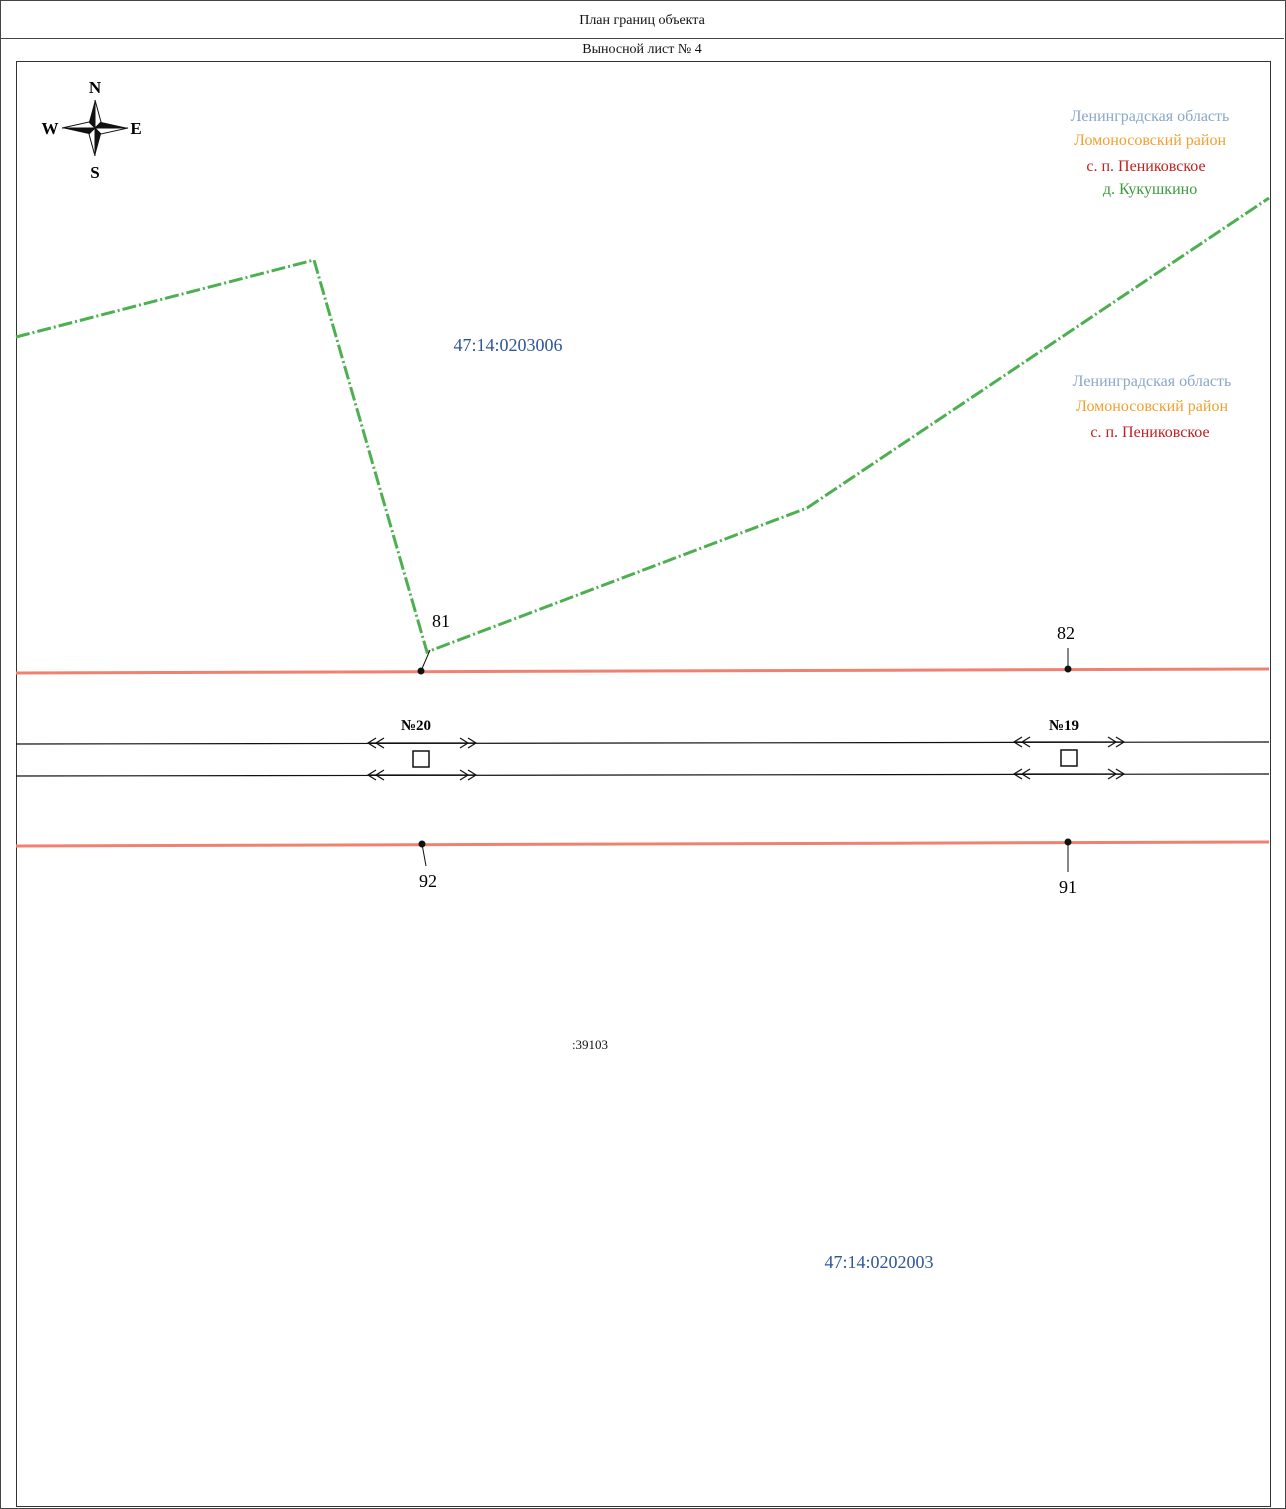 The width and height of the screenshot is (1286, 1509). I want to click on point-81-label: 81, so click(441, 621).